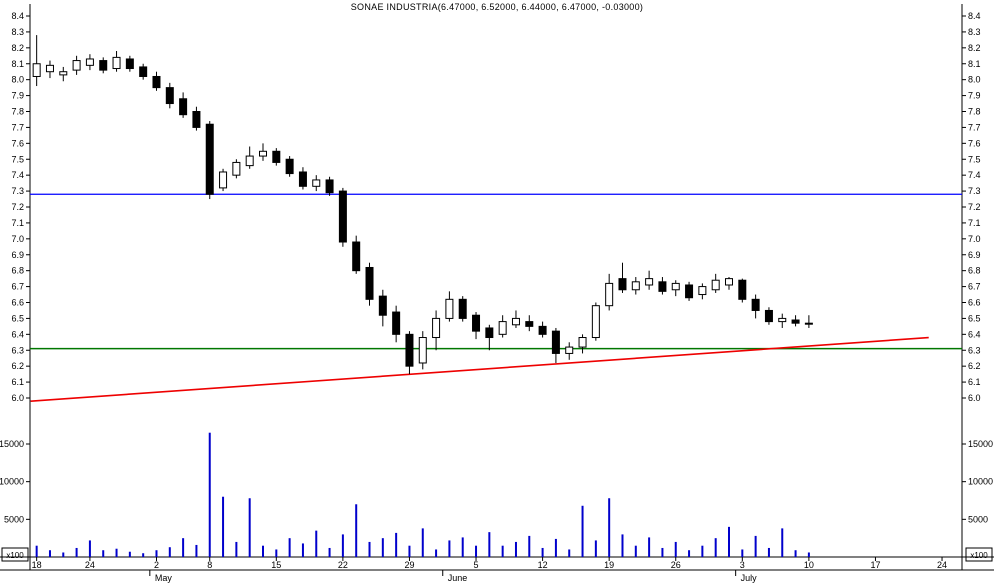 The image size is (994, 587). Describe the element at coordinates (974, 159) in the screenshot. I see `price-tick-label-right: 7.5` at that location.